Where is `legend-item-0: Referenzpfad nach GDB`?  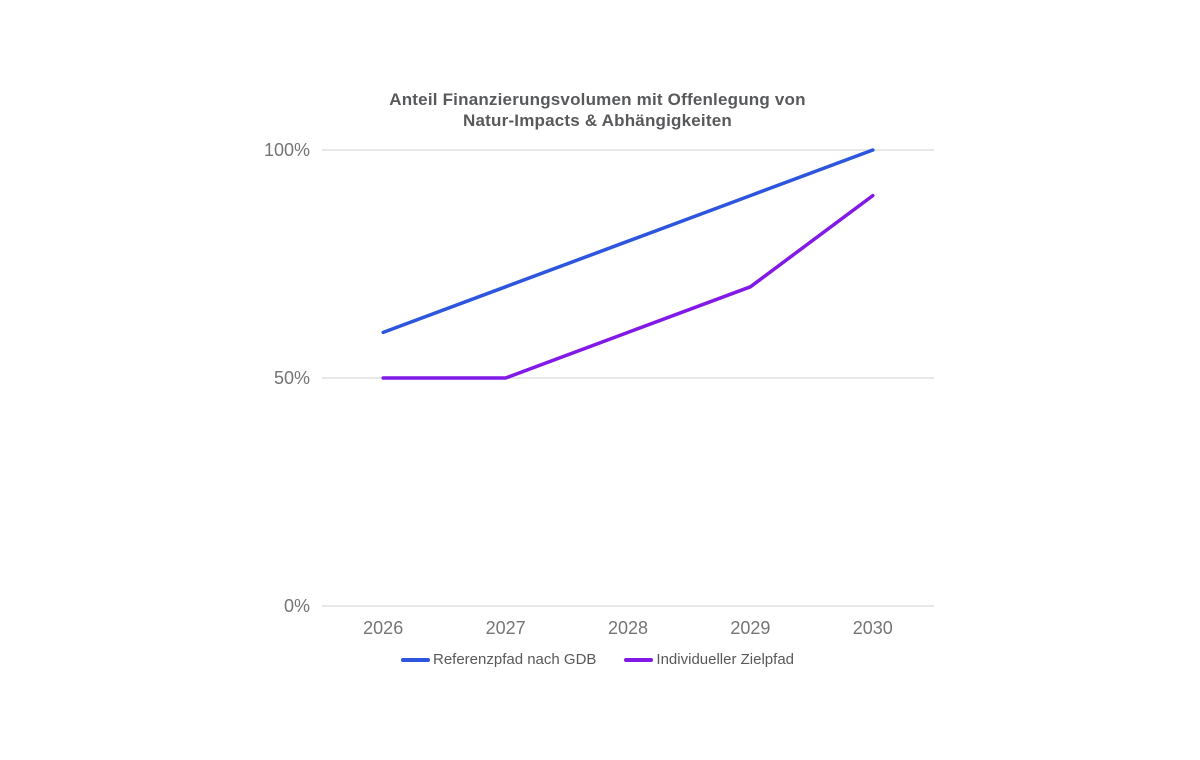
legend-item-0: Referenzpfad nach GDB is located at coordinates (498, 660).